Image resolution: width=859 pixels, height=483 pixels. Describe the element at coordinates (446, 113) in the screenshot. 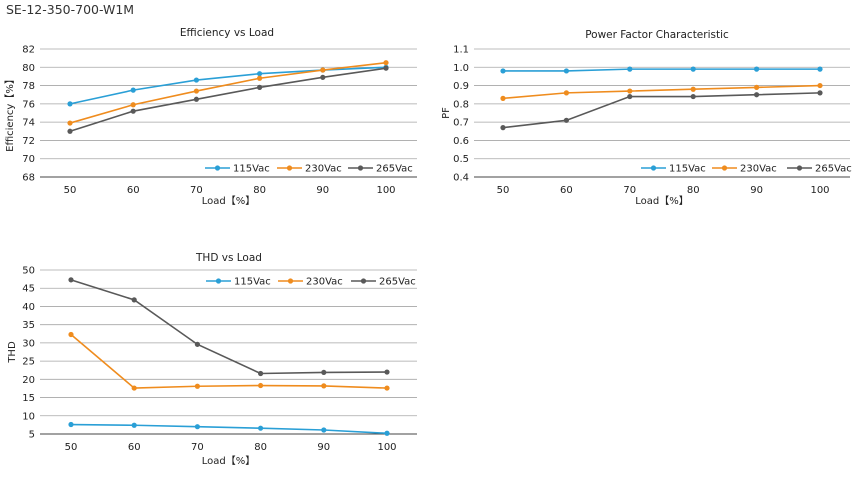

I see `y-axis-label: PF` at that location.